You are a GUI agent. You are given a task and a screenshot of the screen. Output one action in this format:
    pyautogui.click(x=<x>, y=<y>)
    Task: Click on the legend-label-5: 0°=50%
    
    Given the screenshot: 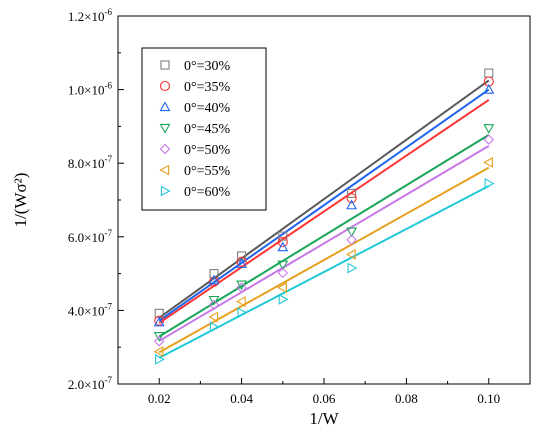 What is the action you would take?
    pyautogui.click(x=207, y=150)
    